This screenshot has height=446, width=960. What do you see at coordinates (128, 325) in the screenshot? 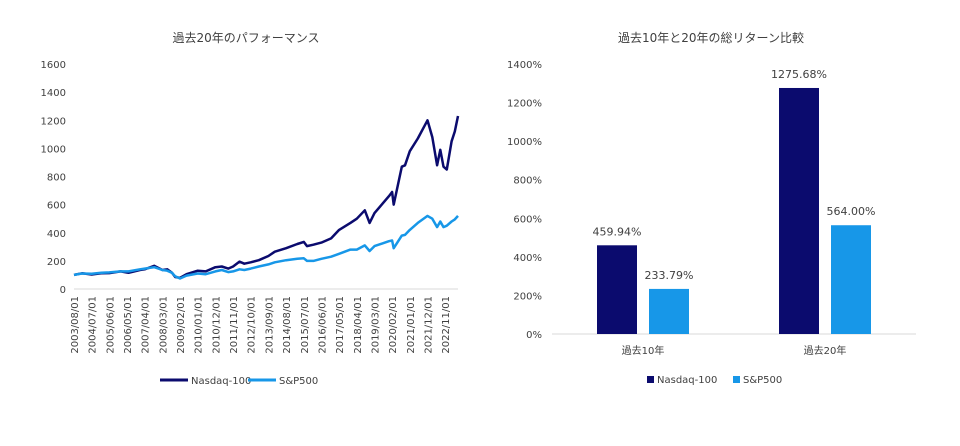
I see `line-x-tick-label: 2006/05/01` at bounding box center [128, 325].